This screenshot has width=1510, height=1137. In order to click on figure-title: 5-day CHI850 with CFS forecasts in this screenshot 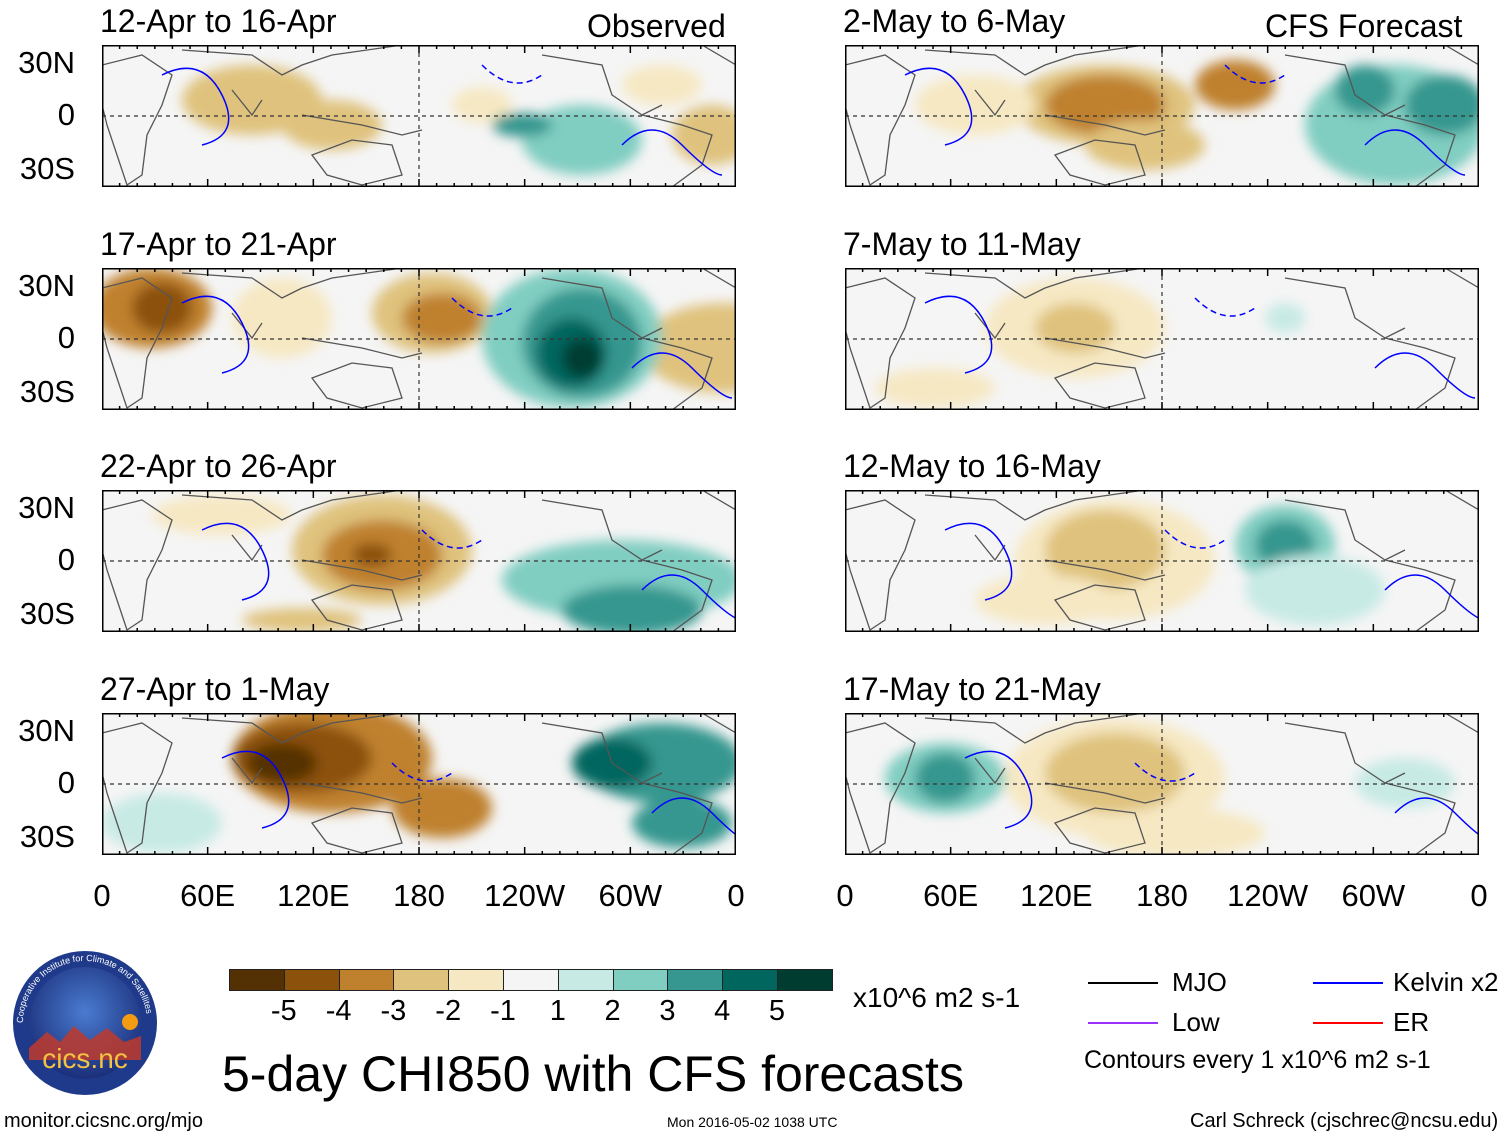, I will do `click(593, 1074)`.